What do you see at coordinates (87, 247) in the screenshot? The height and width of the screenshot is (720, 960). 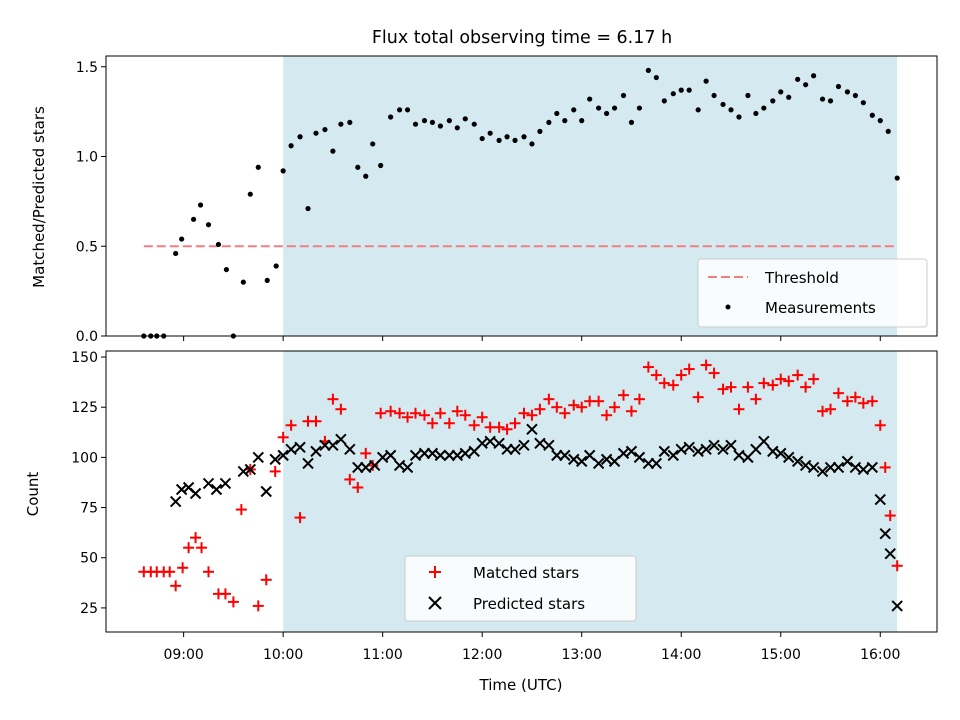 I see `y-tick-label: 0.5` at bounding box center [87, 247].